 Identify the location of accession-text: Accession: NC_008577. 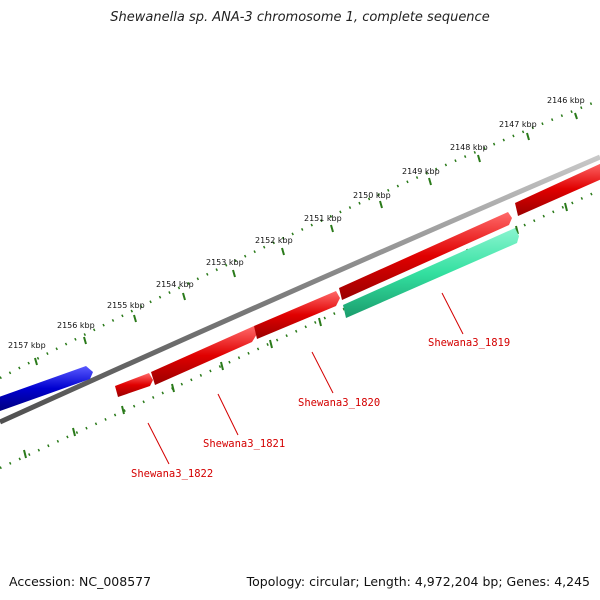
(80, 581).